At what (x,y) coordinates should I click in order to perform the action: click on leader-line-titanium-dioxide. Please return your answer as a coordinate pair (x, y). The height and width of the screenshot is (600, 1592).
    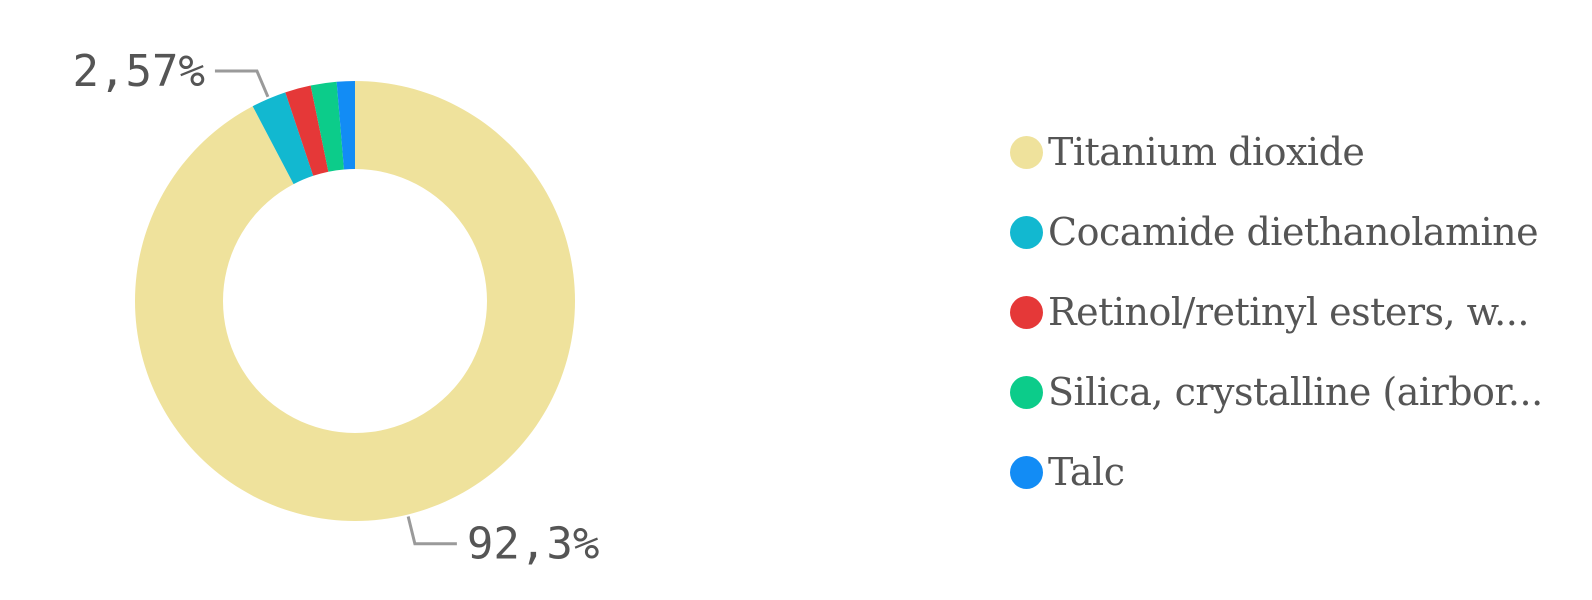
    Looking at the image, I should click on (431, 531).